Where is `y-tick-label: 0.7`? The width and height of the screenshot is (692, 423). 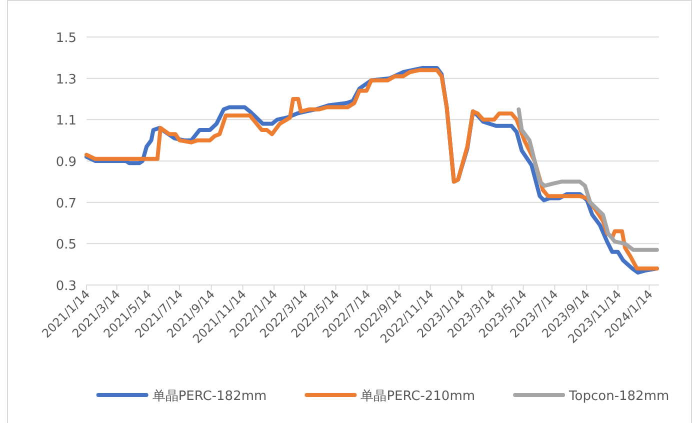
y-tick-label: 0.7 is located at coordinates (66, 204).